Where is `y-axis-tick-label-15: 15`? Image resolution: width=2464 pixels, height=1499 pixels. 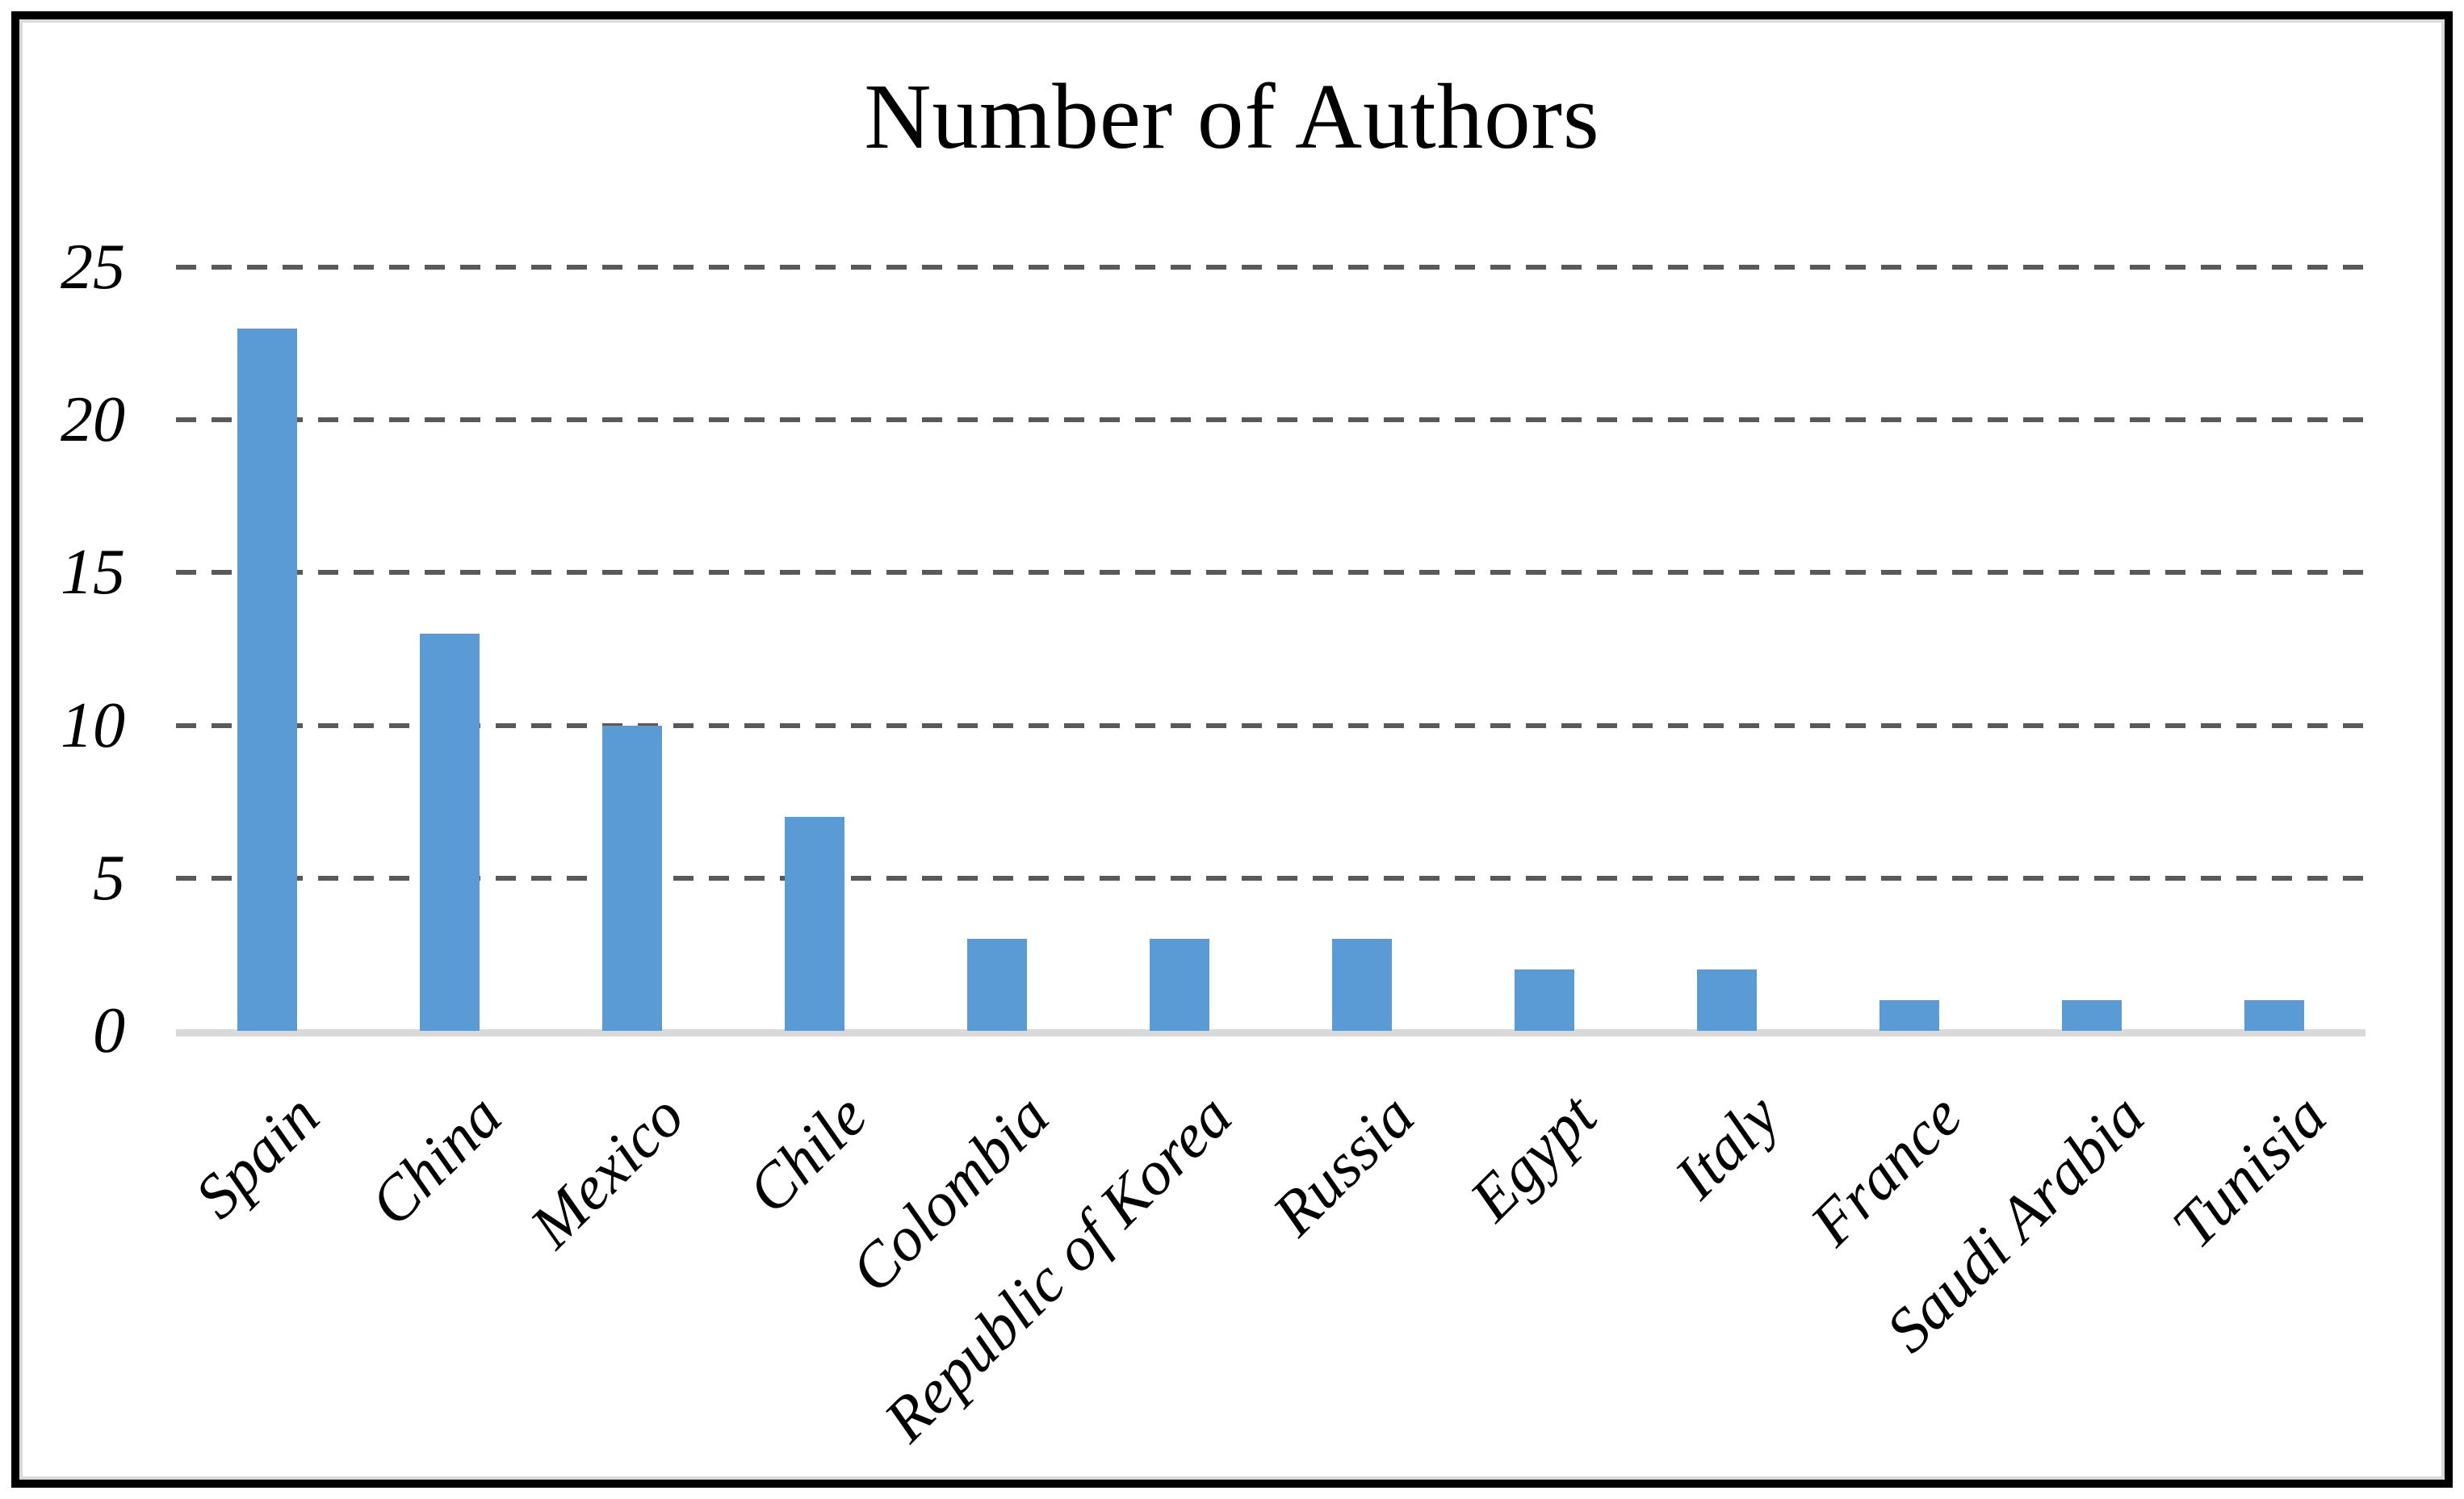
y-axis-tick-label-15: 15 is located at coordinates (93, 573).